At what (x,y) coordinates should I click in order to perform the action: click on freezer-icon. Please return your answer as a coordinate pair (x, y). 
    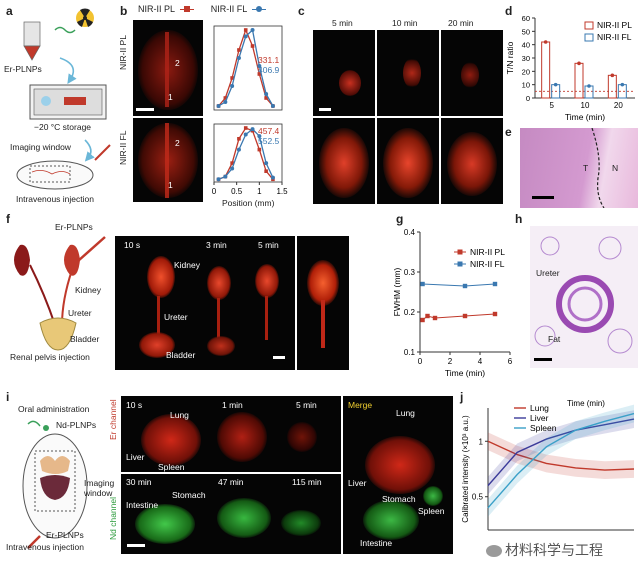
    Looking at the image, I should click on (68, 102).